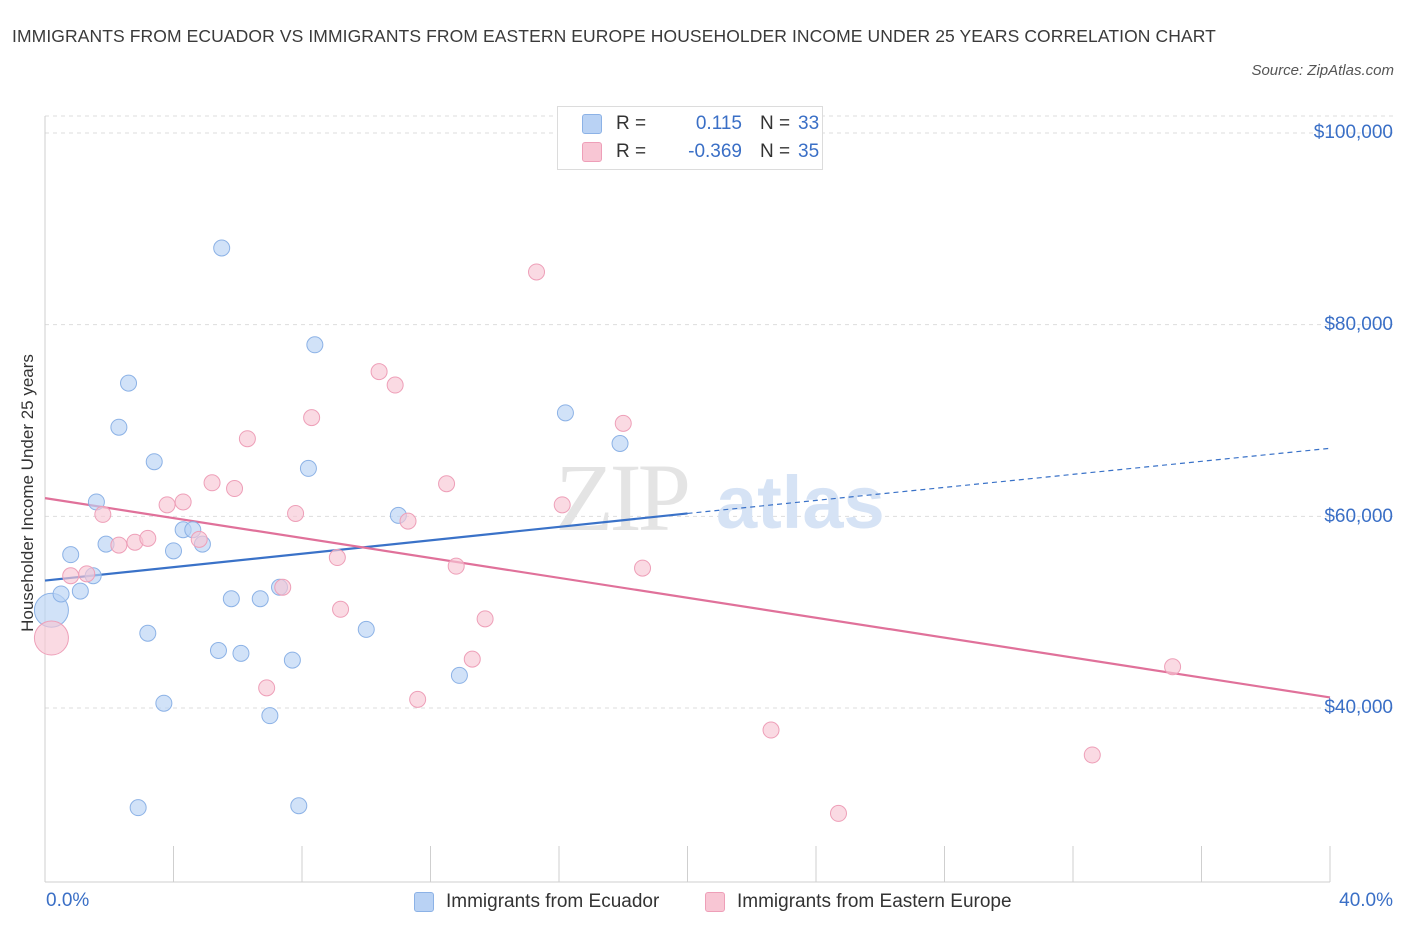 Image resolution: width=1406 pixels, height=930 pixels. I want to click on zipatlas-watermark: ZIP atlas, so click(720, 497).